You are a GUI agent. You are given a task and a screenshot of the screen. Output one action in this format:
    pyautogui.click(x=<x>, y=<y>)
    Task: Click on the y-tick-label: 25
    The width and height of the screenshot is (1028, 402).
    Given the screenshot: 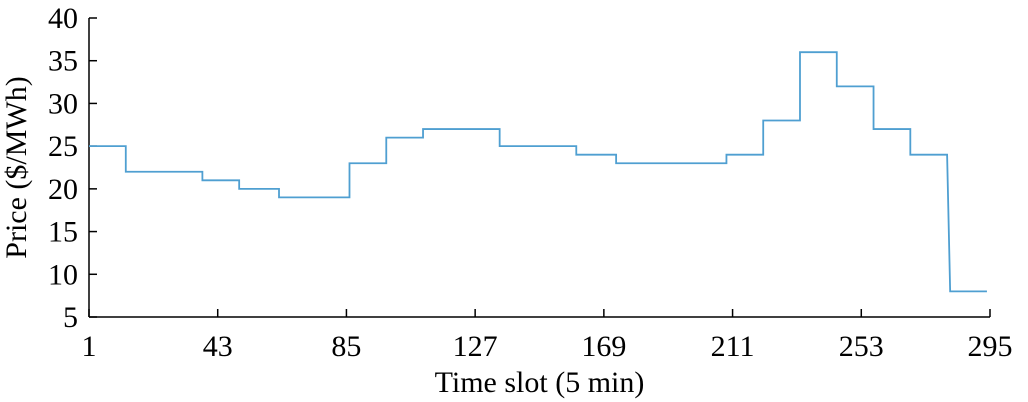 What is the action you would take?
    pyautogui.click(x=63, y=146)
    